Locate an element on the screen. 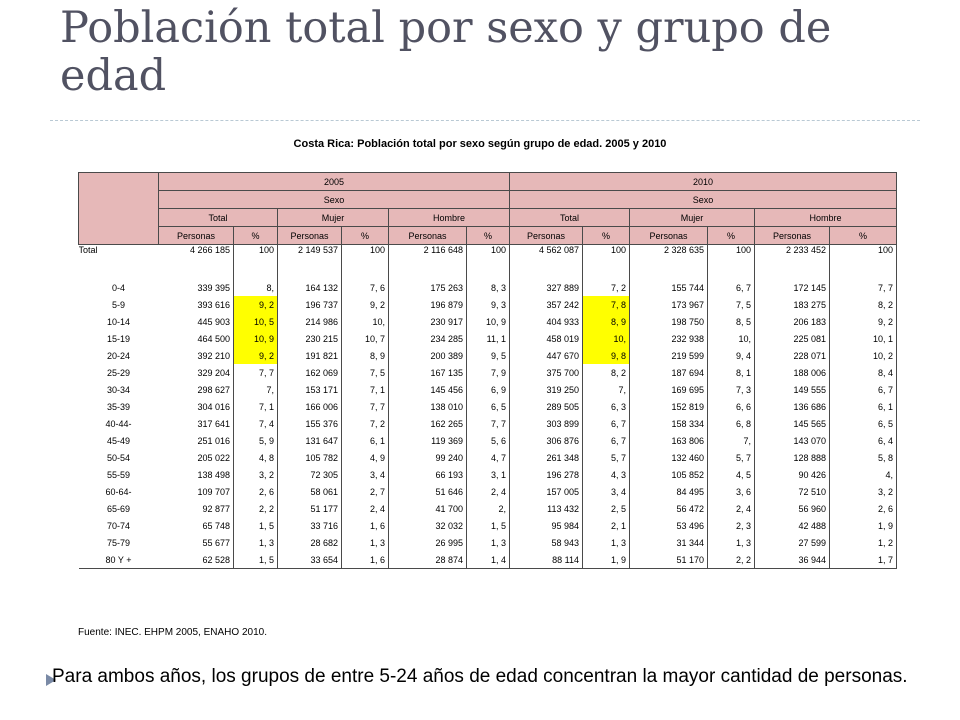  cell-percent: 6, 1 is located at coordinates (365, 440).